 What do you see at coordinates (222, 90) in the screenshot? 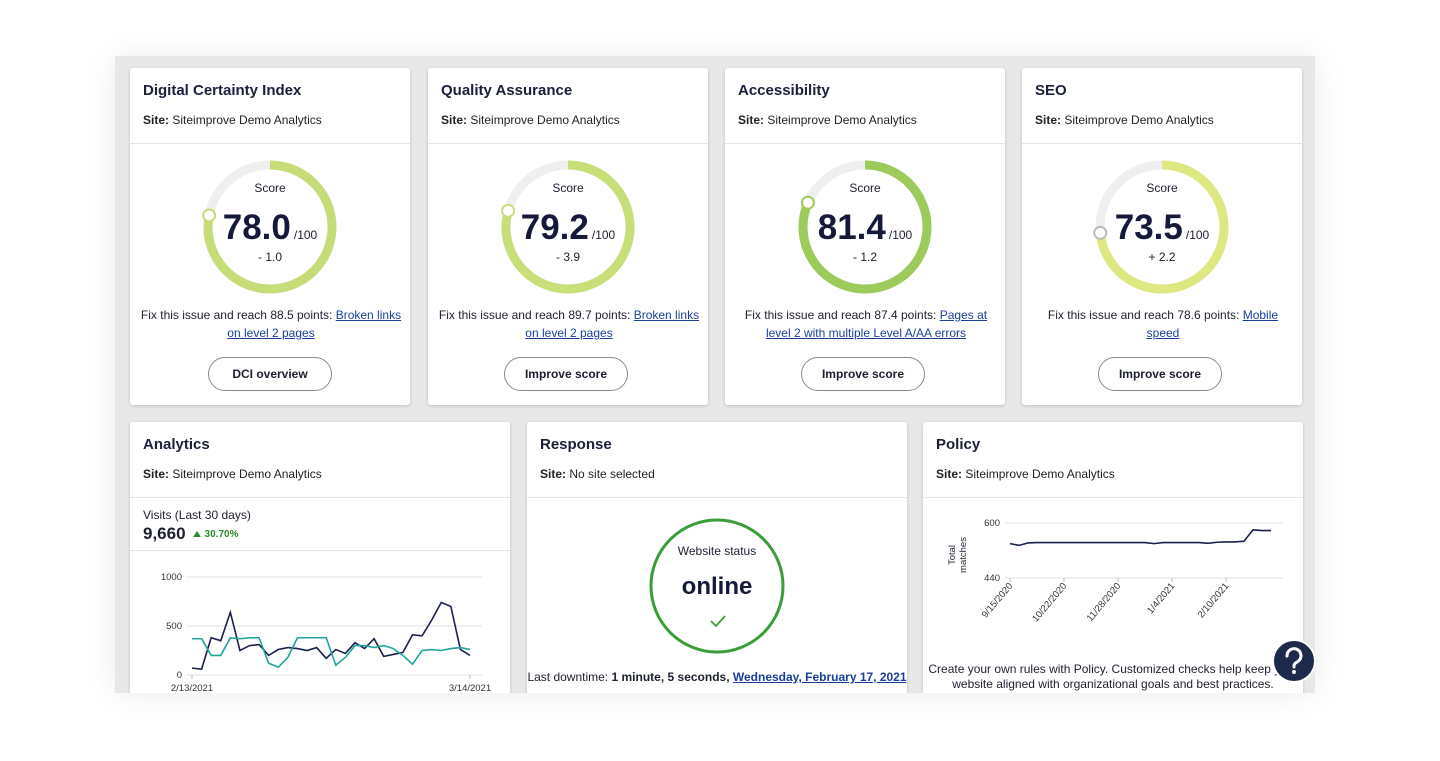
I see `card-title: Digital Certainty Index` at bounding box center [222, 90].